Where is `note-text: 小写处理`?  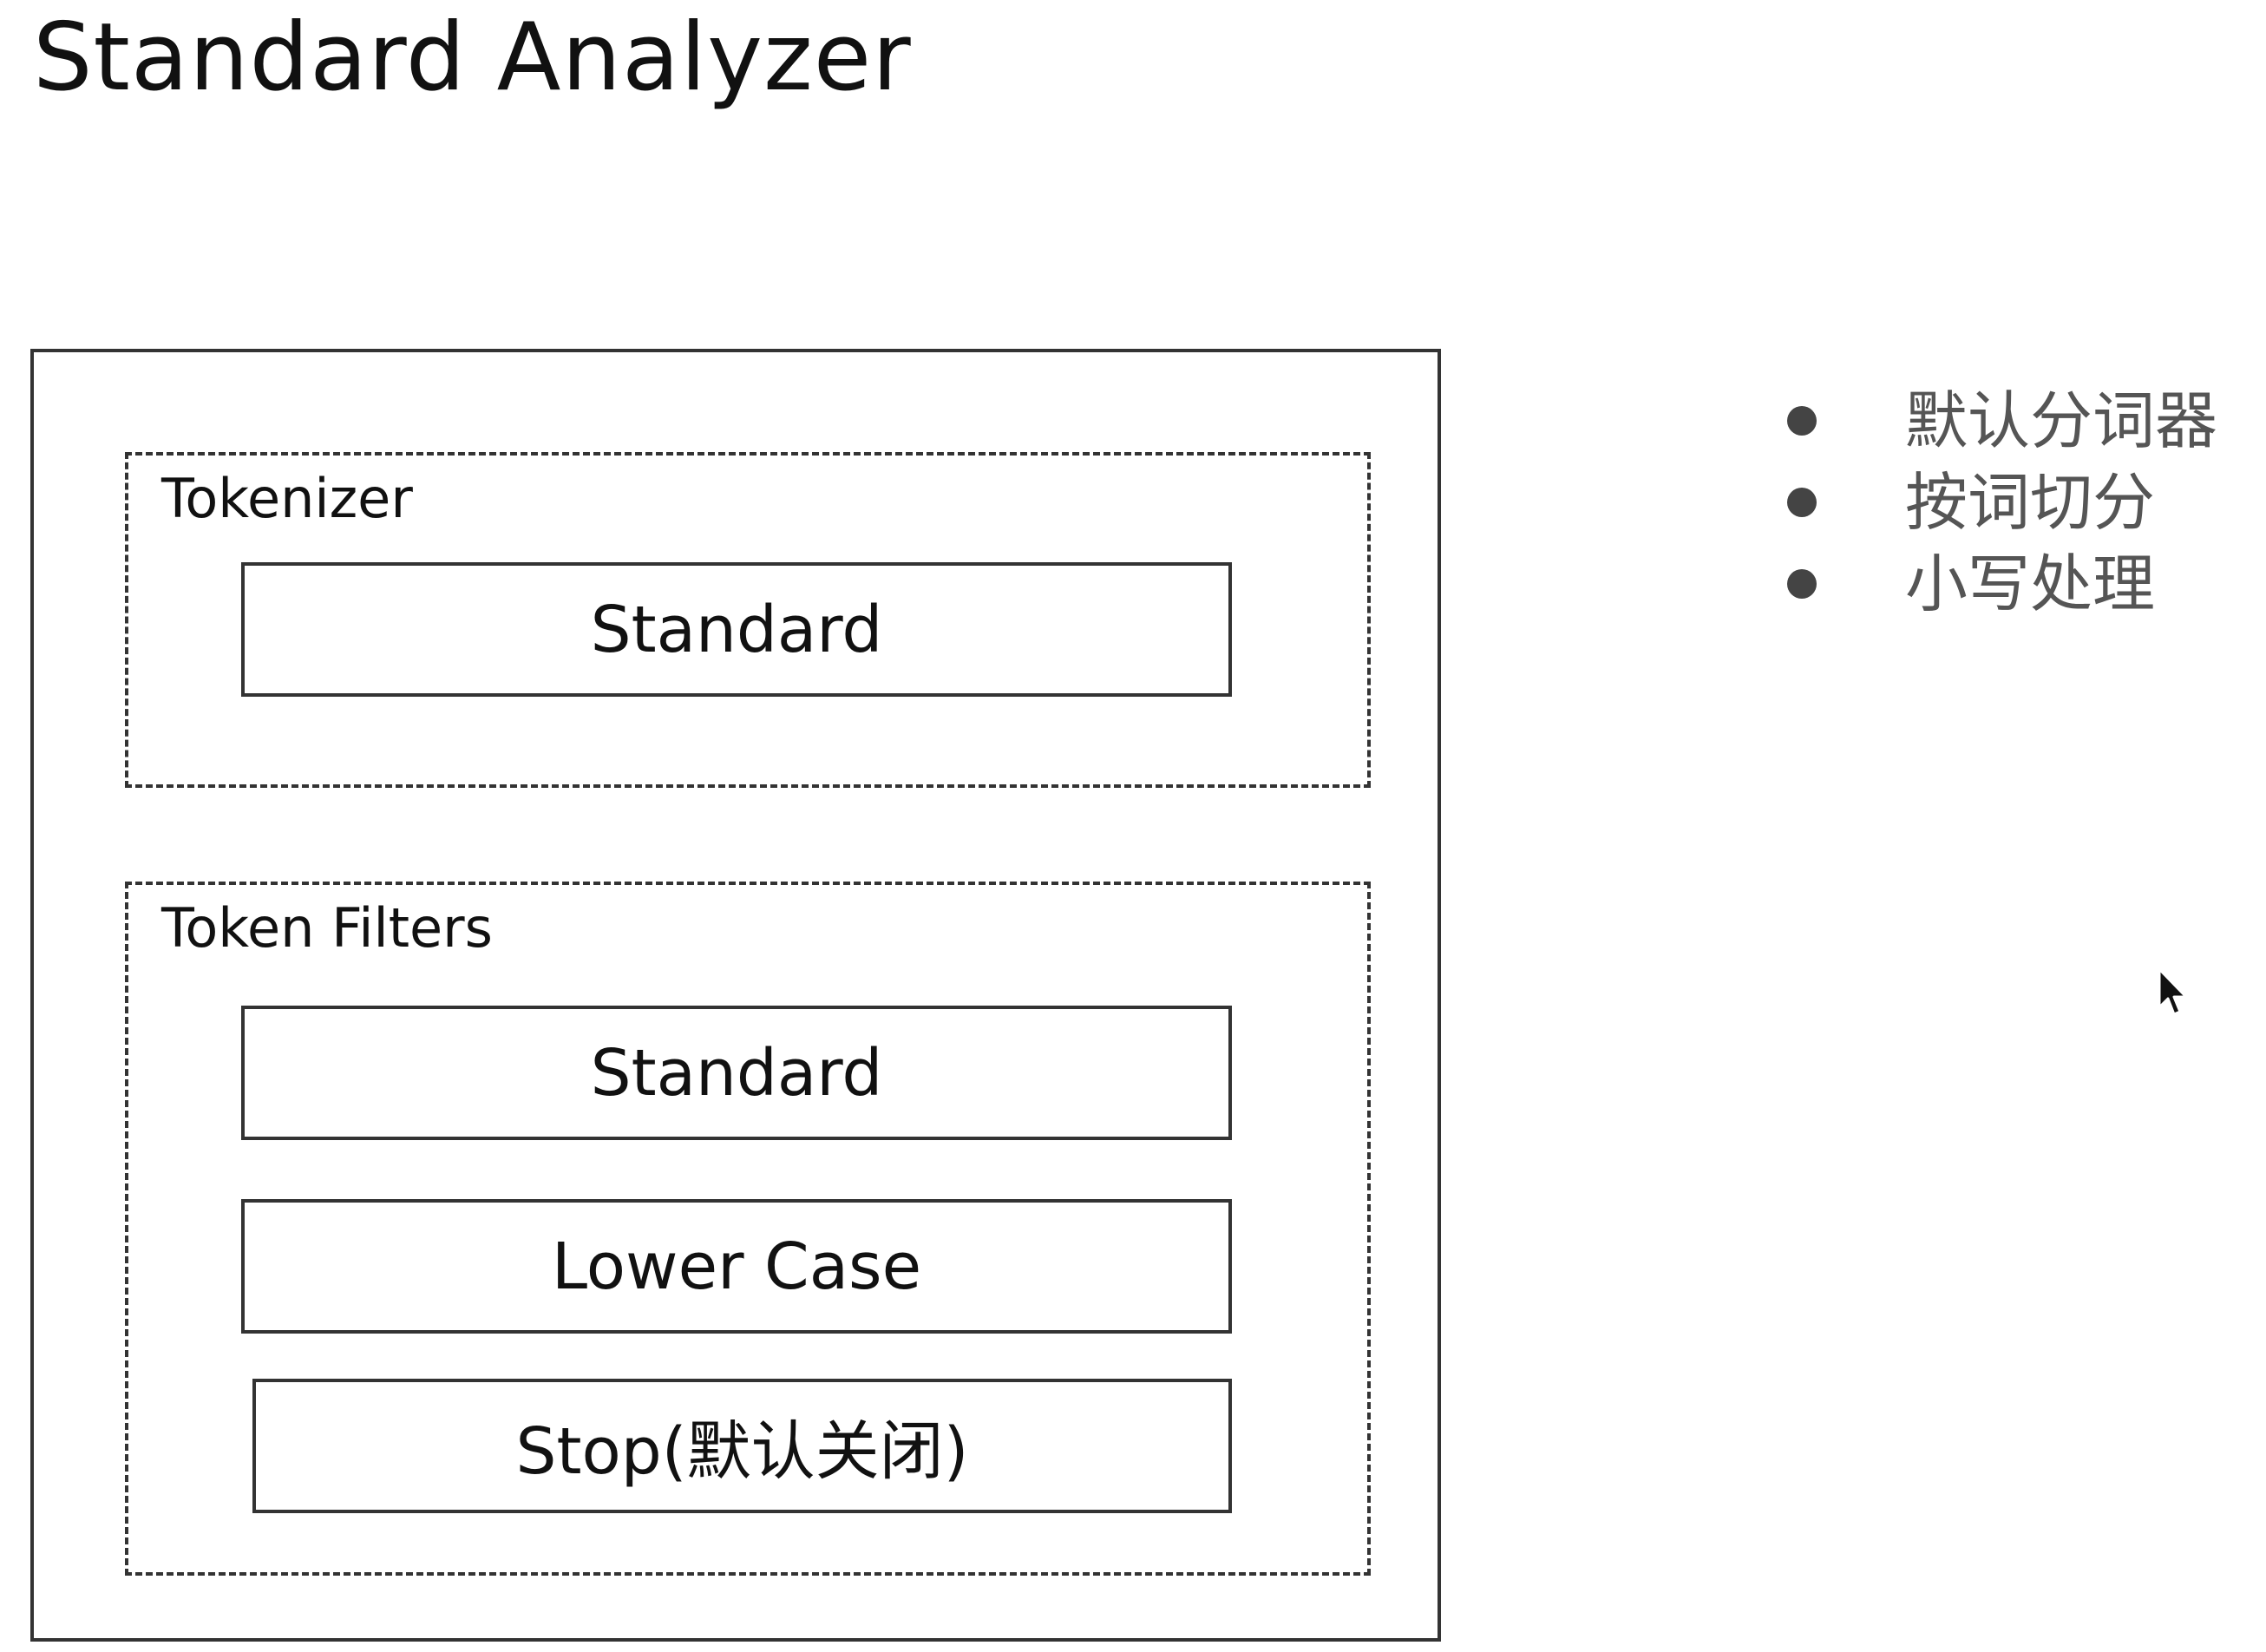
note-text: 小写处理 is located at coordinates (2030, 583).